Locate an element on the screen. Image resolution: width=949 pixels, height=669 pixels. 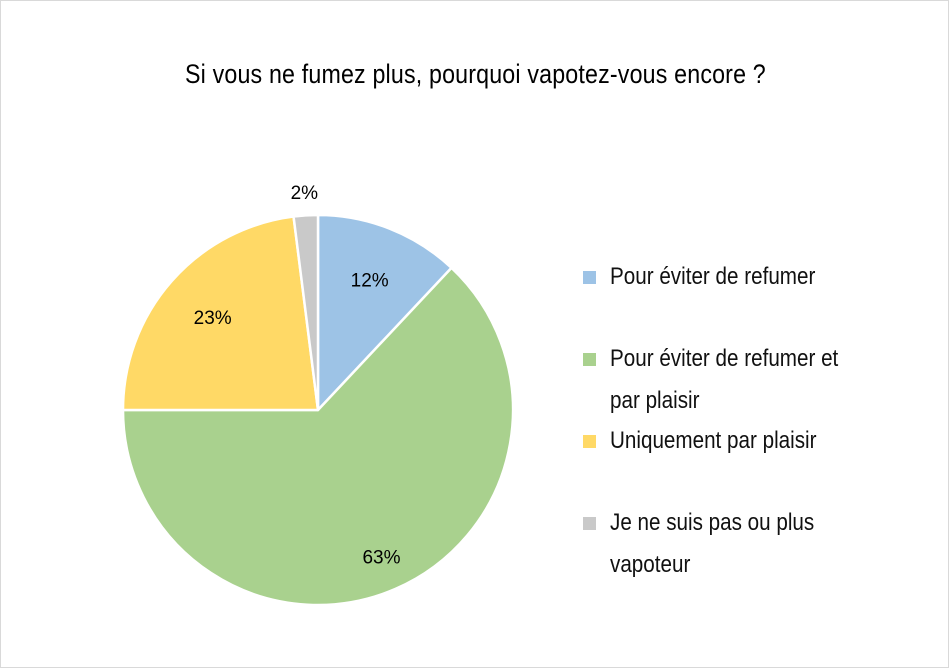
pie-slice-not-vaper is located at coordinates (306, 312).